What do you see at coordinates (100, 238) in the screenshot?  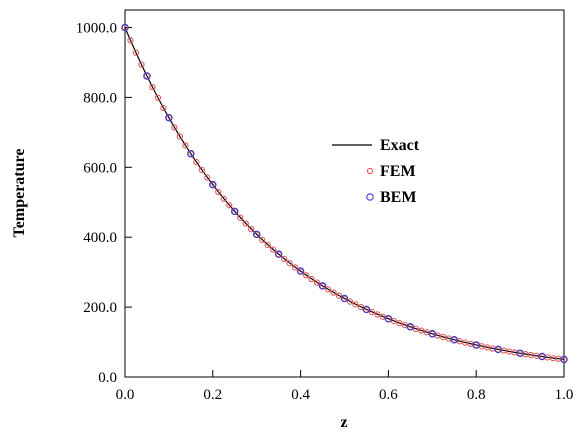 I see `y-tick-label: 400.0` at bounding box center [100, 238].